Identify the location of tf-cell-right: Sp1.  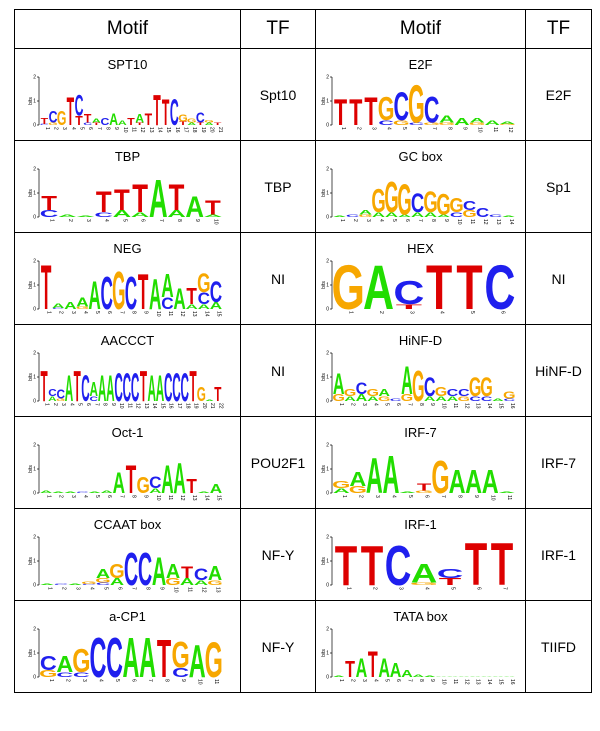
(558, 186).